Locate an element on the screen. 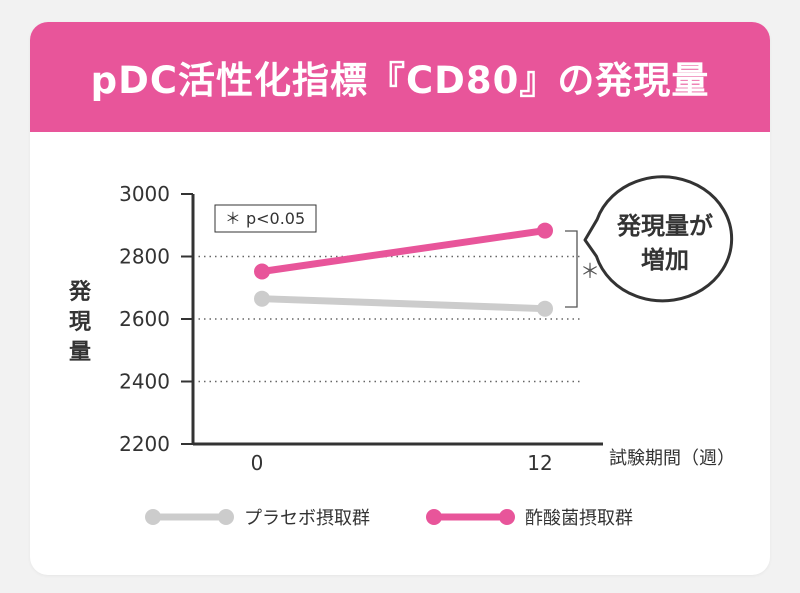 This screenshot has width=800, height=593. legend-label: プラセボ摂取群 is located at coordinates (307, 518).